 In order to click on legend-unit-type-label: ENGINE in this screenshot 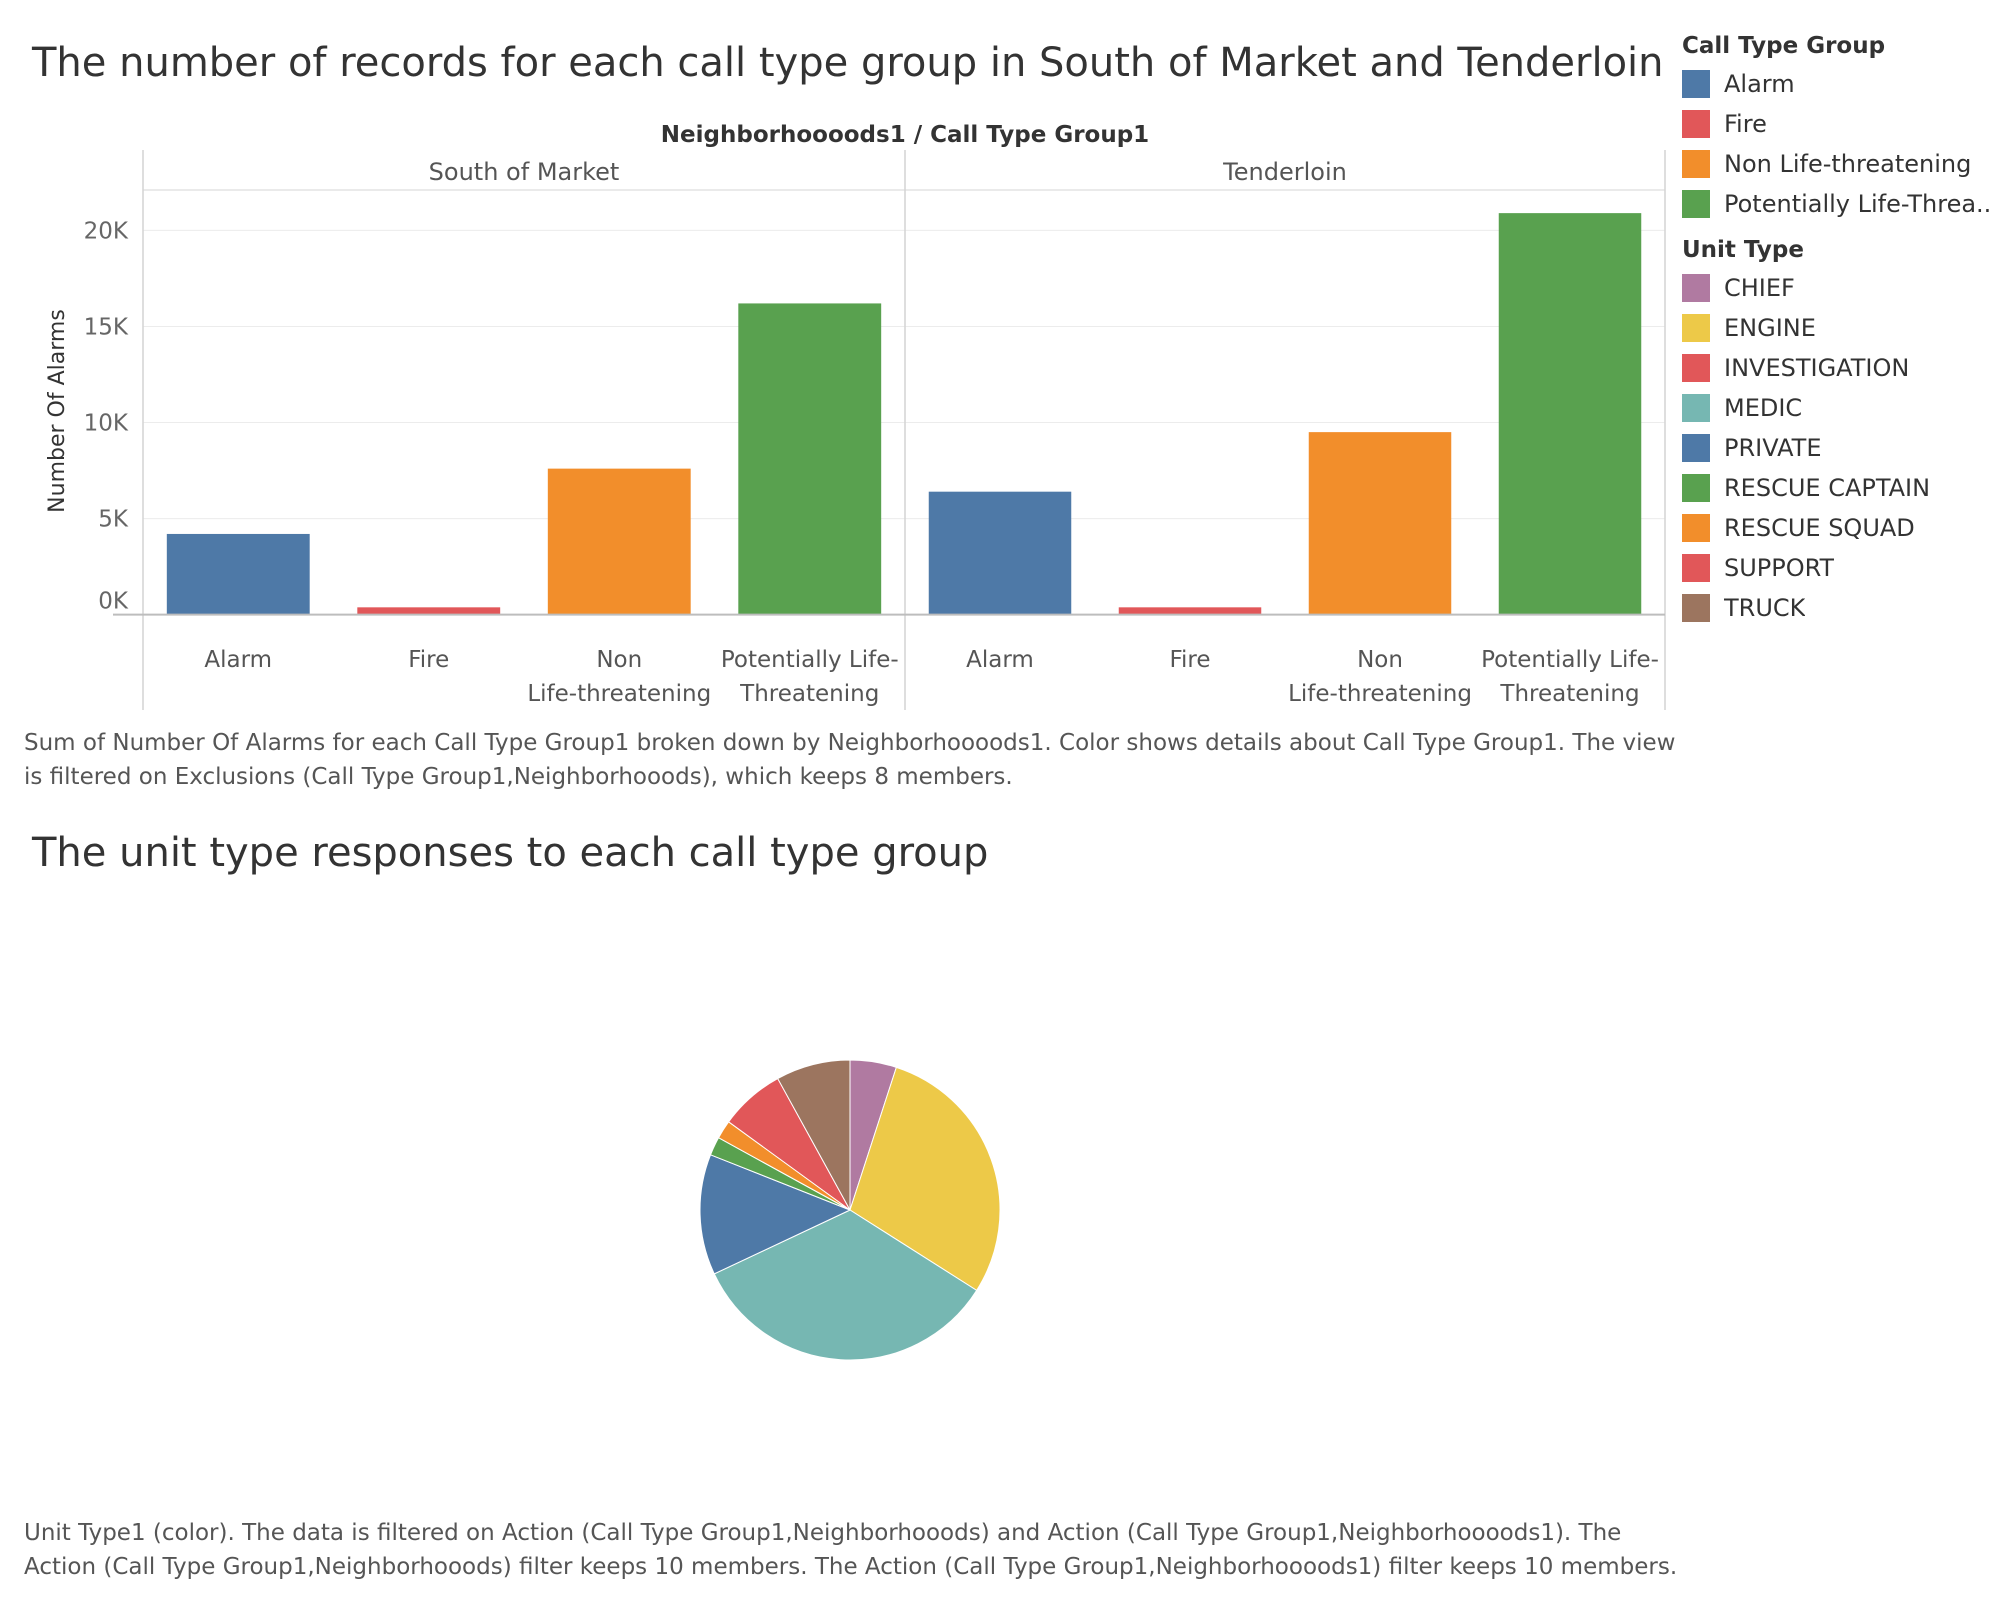, I will do `click(1770, 328)`.